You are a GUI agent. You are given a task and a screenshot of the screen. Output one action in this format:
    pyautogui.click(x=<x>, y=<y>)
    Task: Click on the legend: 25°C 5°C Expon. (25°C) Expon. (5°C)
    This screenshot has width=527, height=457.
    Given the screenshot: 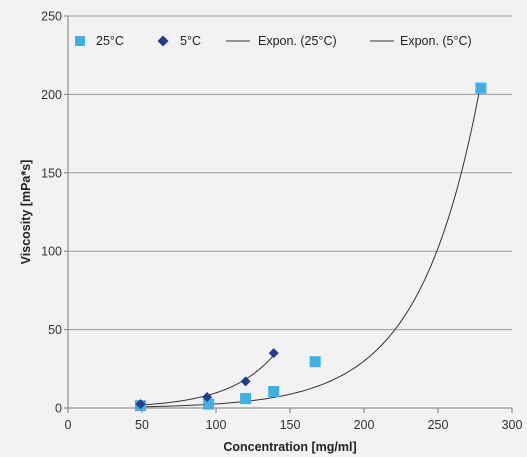 What is the action you would take?
    pyautogui.click(x=273, y=41)
    